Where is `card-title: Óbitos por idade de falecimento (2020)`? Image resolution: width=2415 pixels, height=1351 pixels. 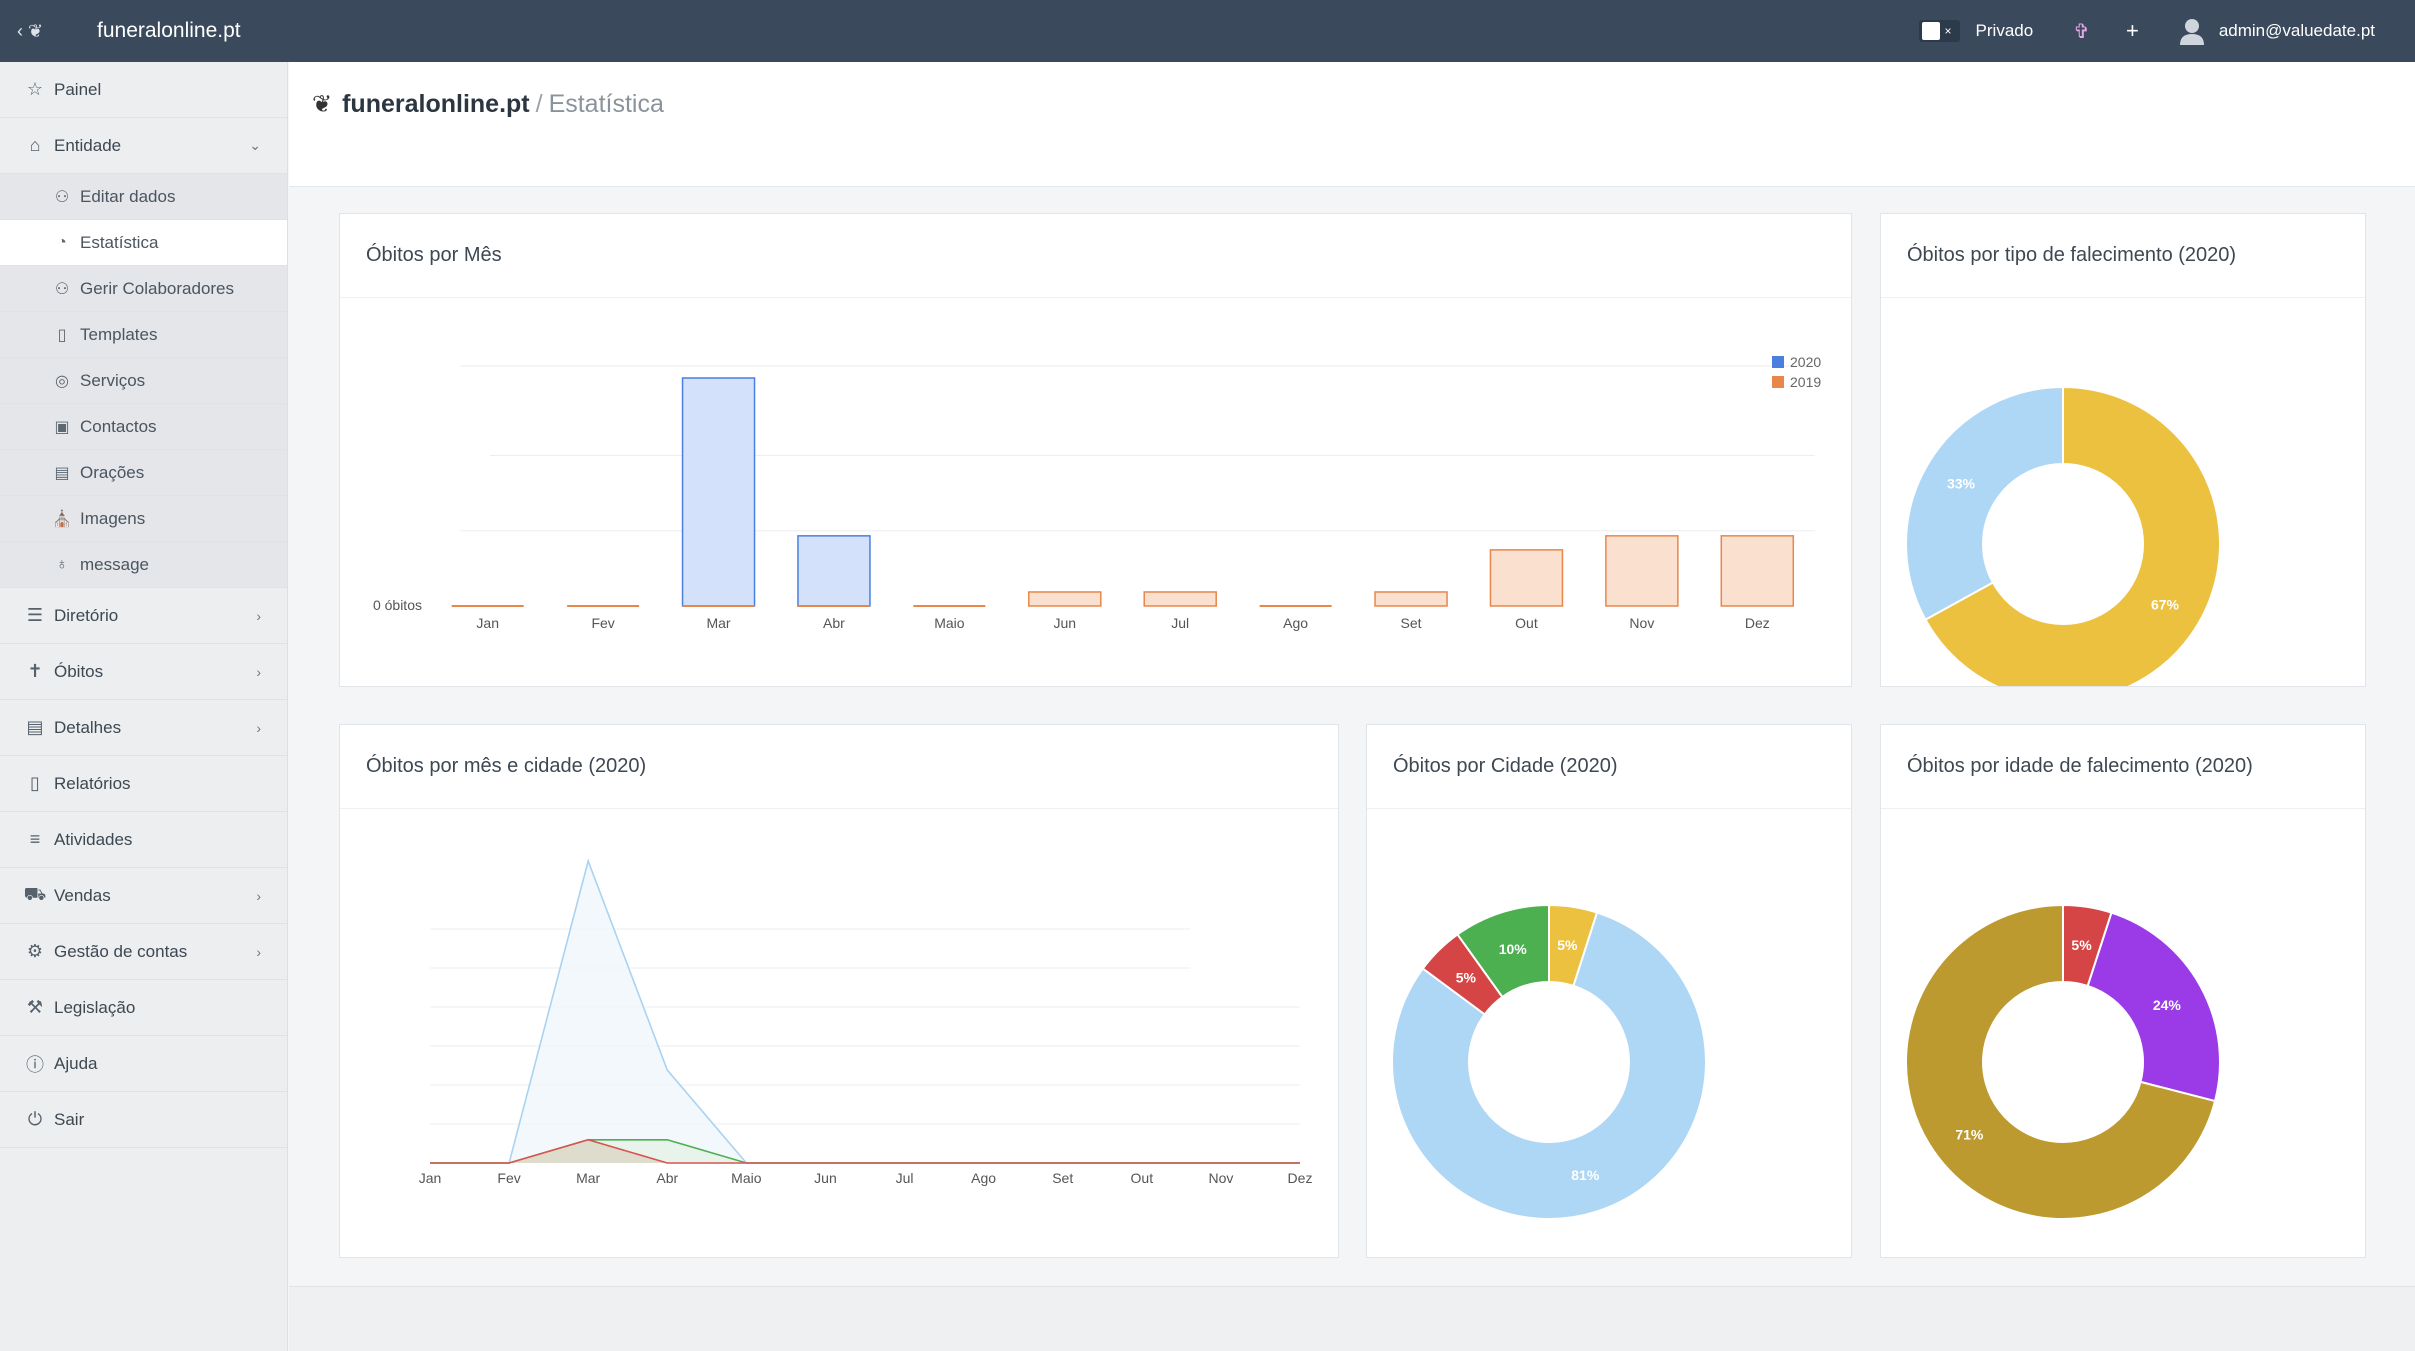
card-title: Óbitos por idade de falecimento (2020) is located at coordinates (2123, 767).